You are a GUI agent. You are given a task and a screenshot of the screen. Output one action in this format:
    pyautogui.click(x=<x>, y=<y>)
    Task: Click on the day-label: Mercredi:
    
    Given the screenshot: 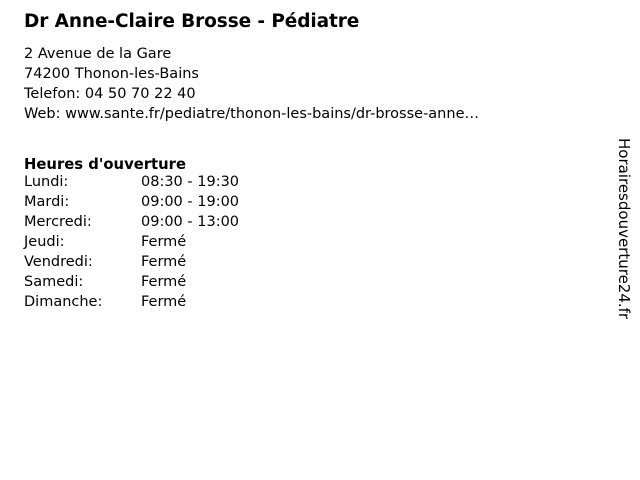 What is the action you would take?
    pyautogui.click(x=58, y=222)
    